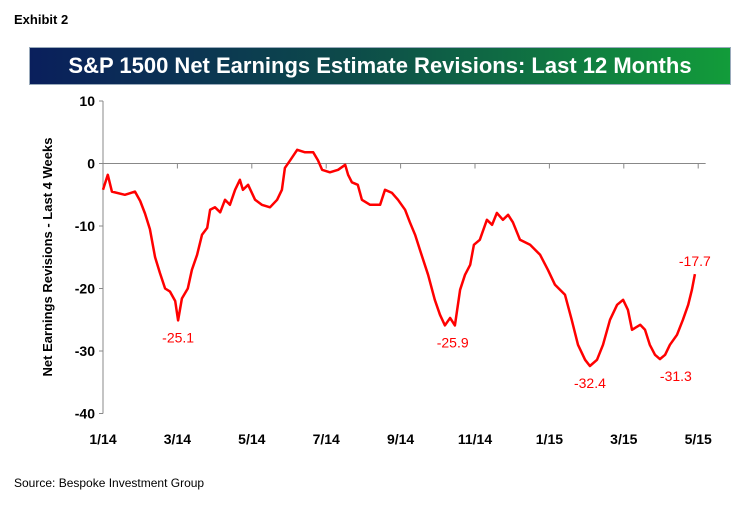 The height and width of the screenshot is (508, 750). What do you see at coordinates (400, 439) in the screenshot?
I see `x-tick-label: 9/14` at bounding box center [400, 439].